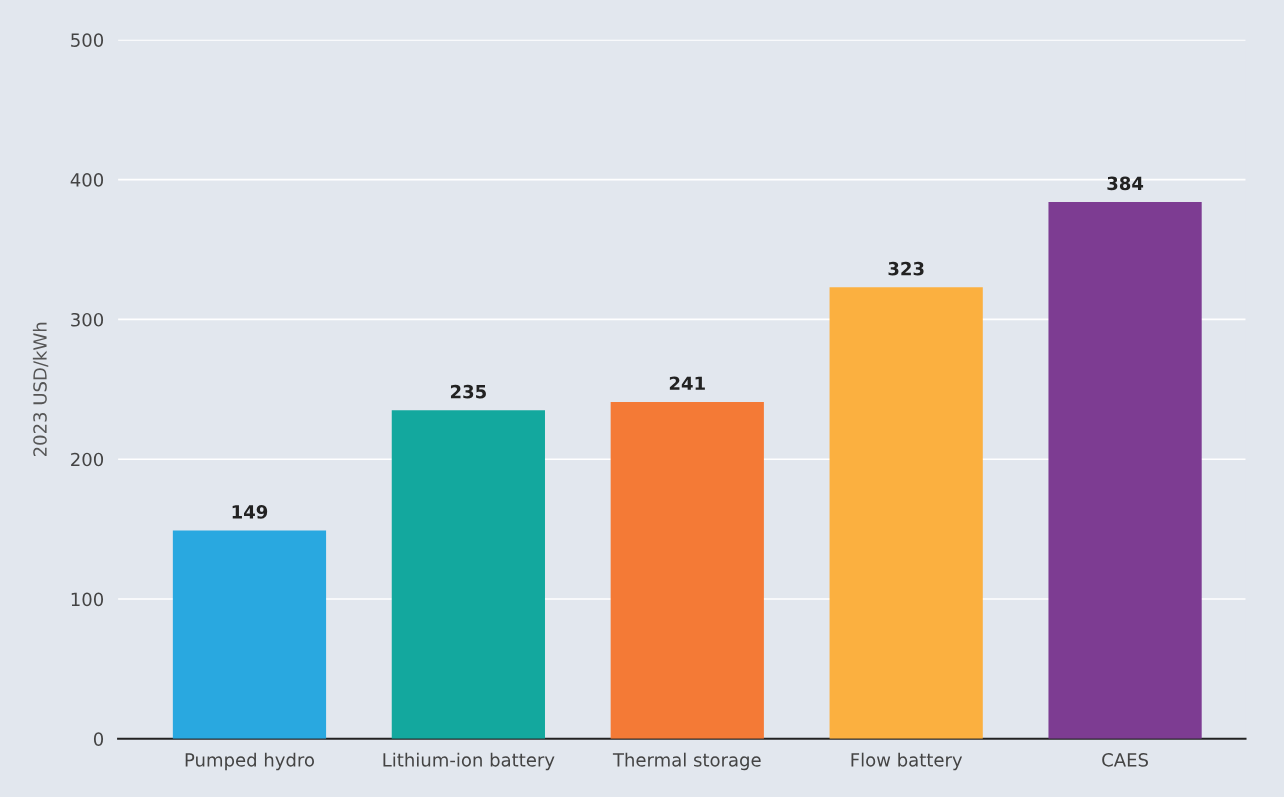  What do you see at coordinates (87, 599) in the screenshot?
I see `y-tick-label: 100` at bounding box center [87, 599].